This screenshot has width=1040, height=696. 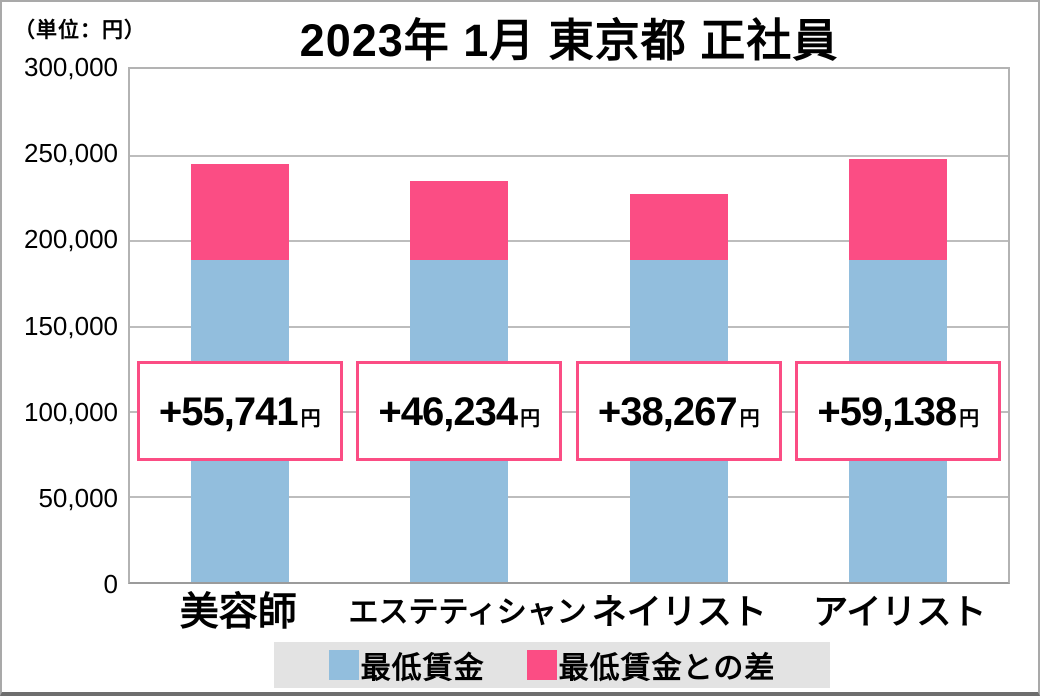 What do you see at coordinates (679, 612) in the screenshot?
I see `x-axis-label: ネイリスト` at bounding box center [679, 612].